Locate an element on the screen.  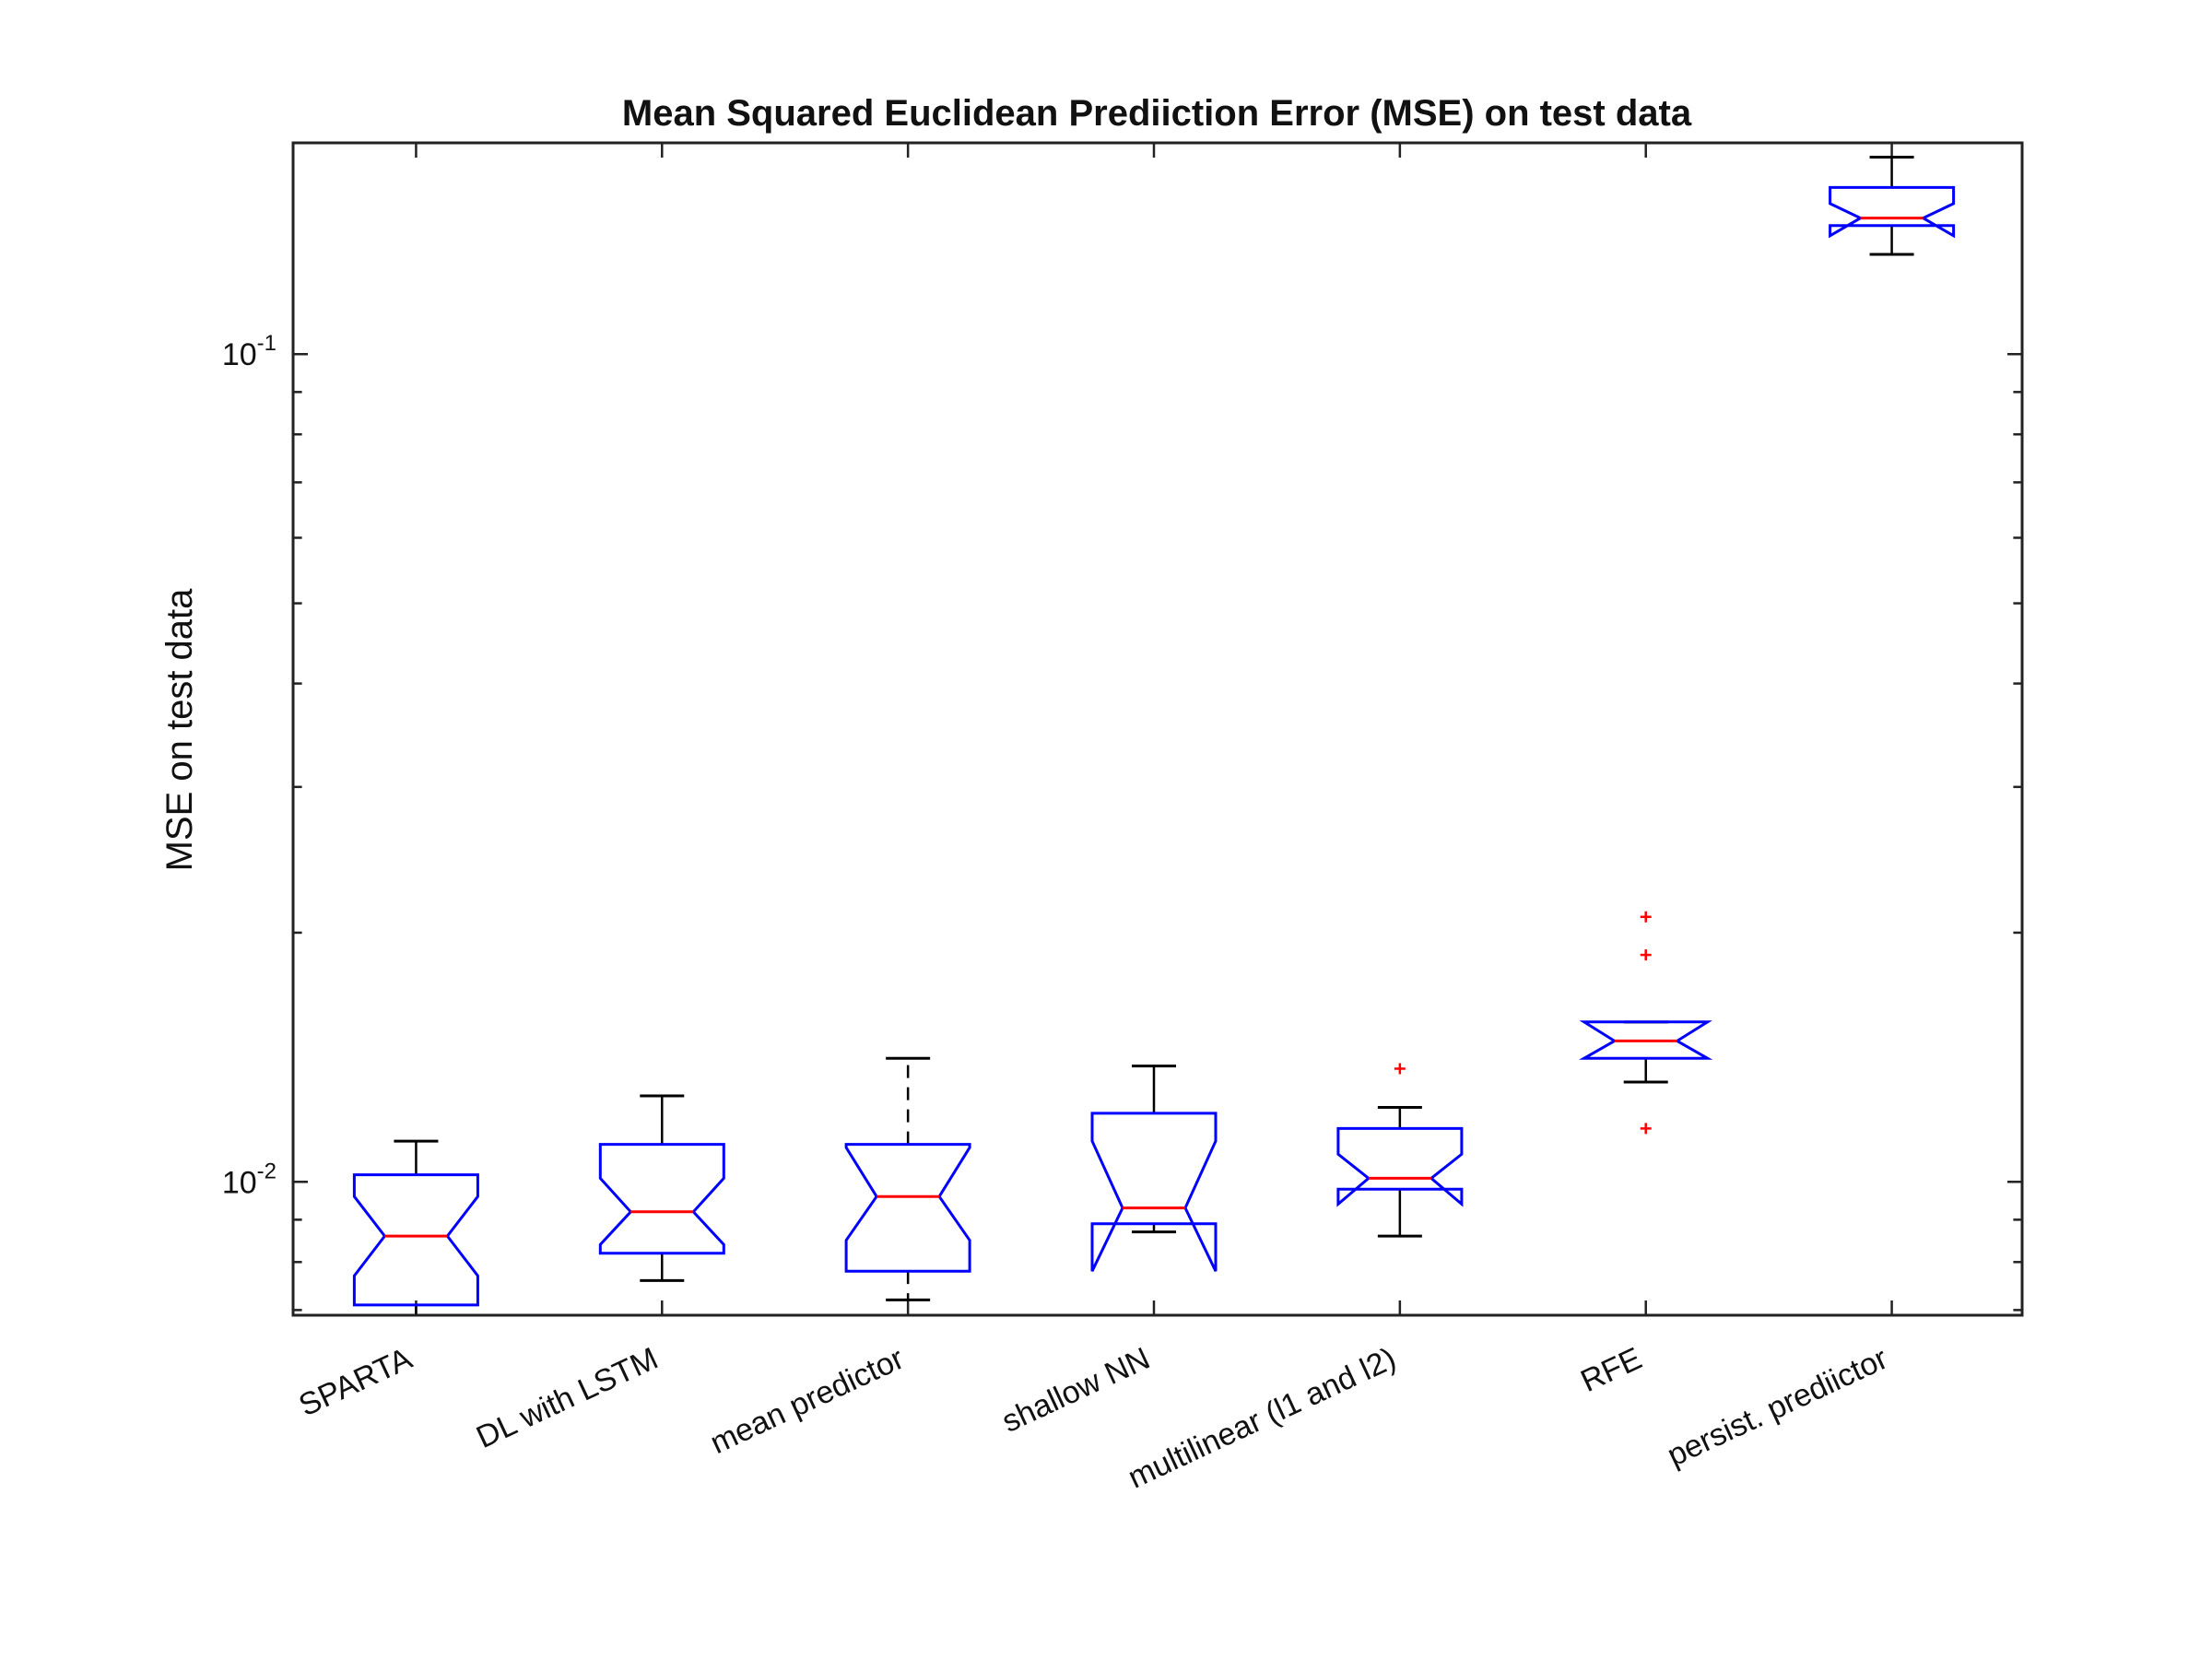
y-axis-label: MSE on test data is located at coordinates (179, 730).